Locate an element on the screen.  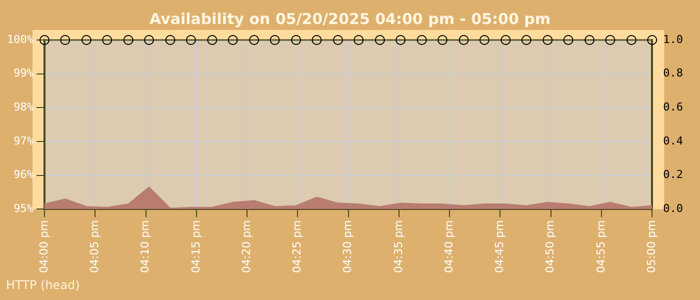
x-tick-label: 04:45 pm is located at coordinates (499, 247).